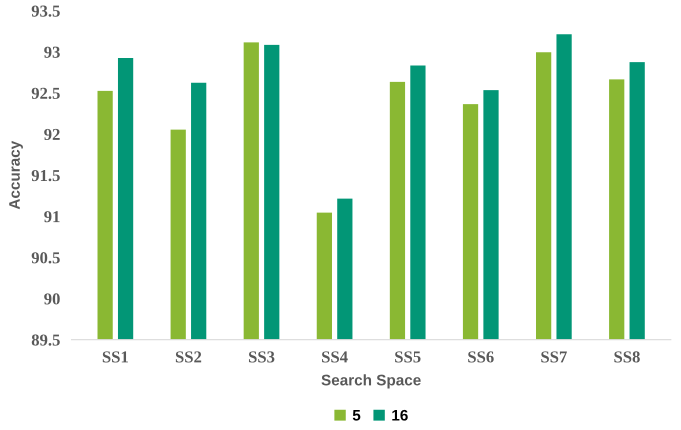 The height and width of the screenshot is (430, 681). I want to click on y-tick-label: 91.5, so click(46, 176).